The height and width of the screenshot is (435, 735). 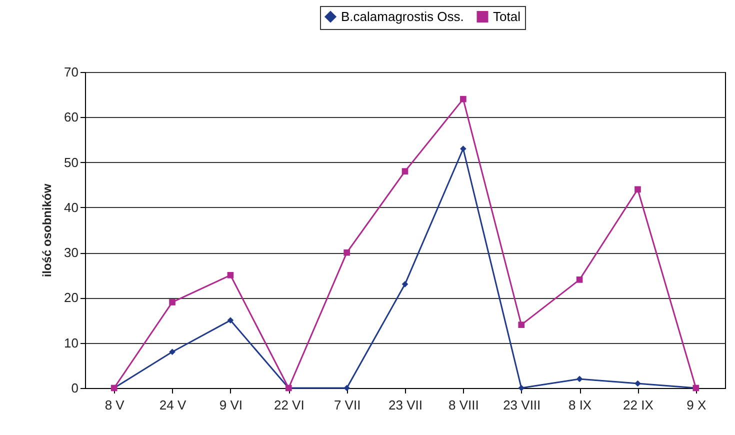 I want to click on y-tick-label: 0, so click(x=74, y=388).